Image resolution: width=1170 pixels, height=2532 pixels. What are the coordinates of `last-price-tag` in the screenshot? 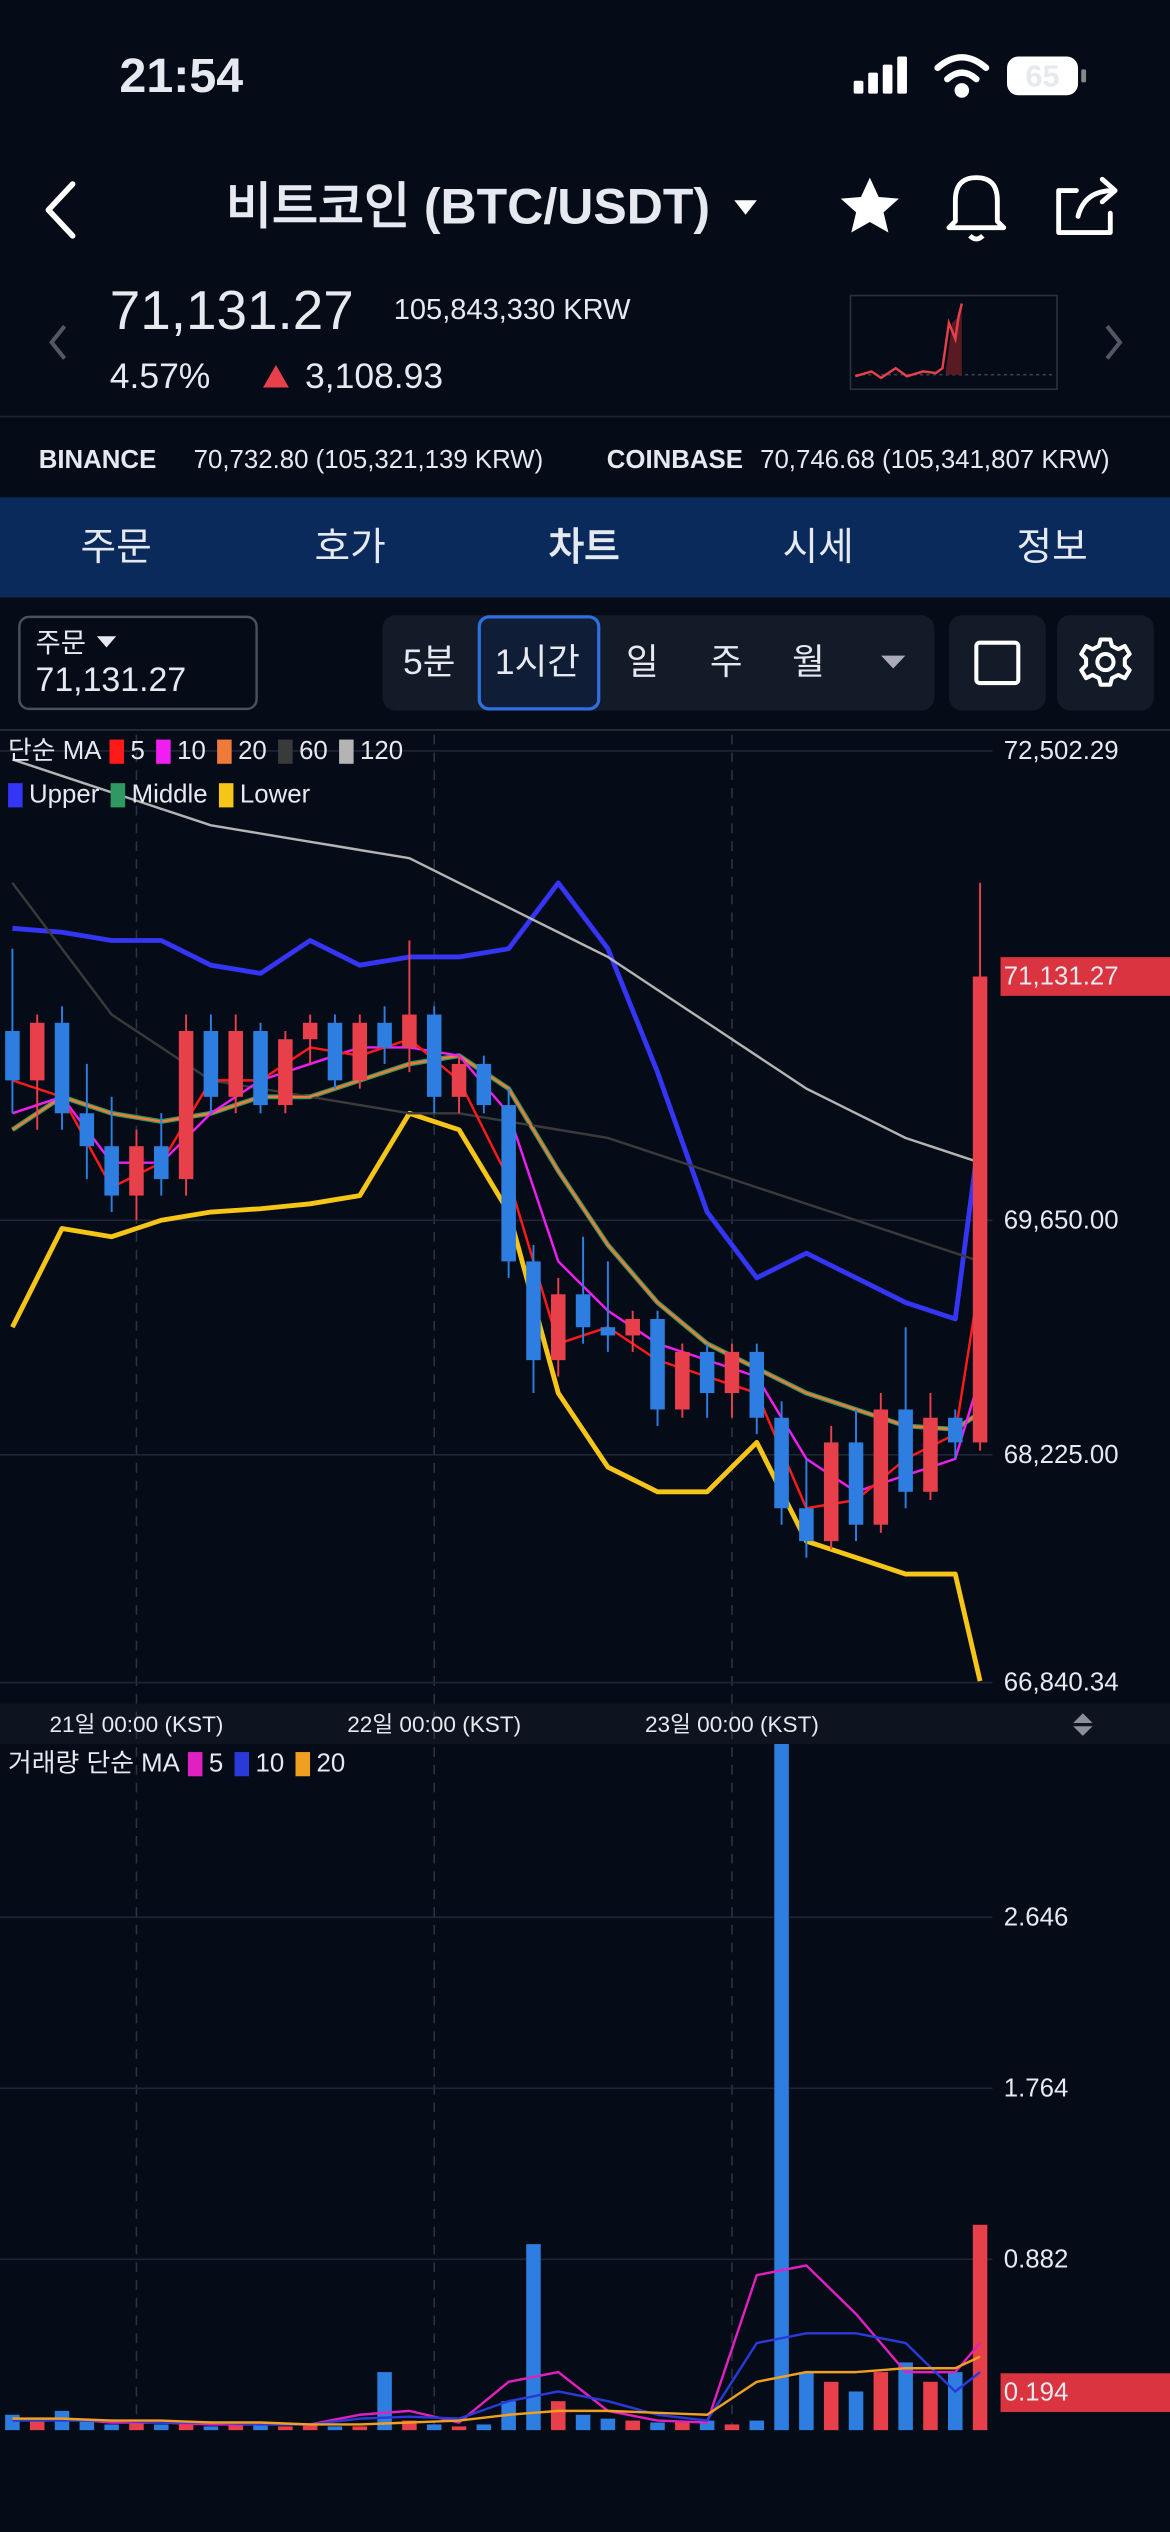 It's located at (1085, 976).